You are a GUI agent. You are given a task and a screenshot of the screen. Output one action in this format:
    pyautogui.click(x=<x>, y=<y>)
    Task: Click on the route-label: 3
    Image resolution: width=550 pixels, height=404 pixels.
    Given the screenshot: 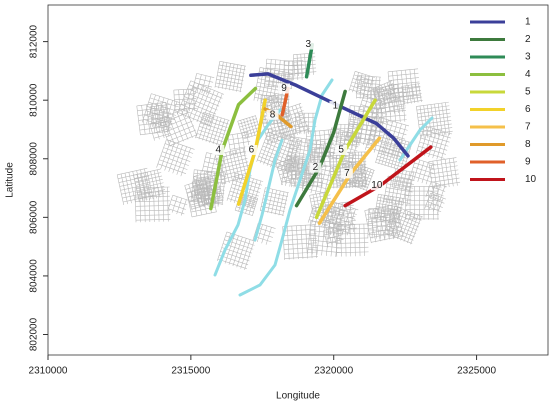 What is the action you would take?
    pyautogui.click(x=309, y=44)
    